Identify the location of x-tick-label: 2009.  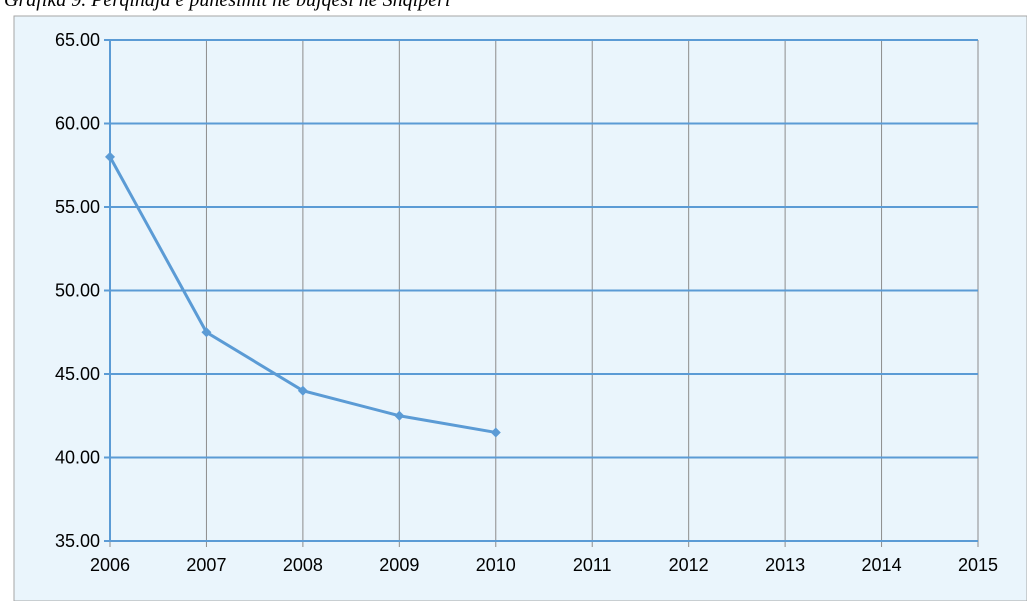
(399, 565).